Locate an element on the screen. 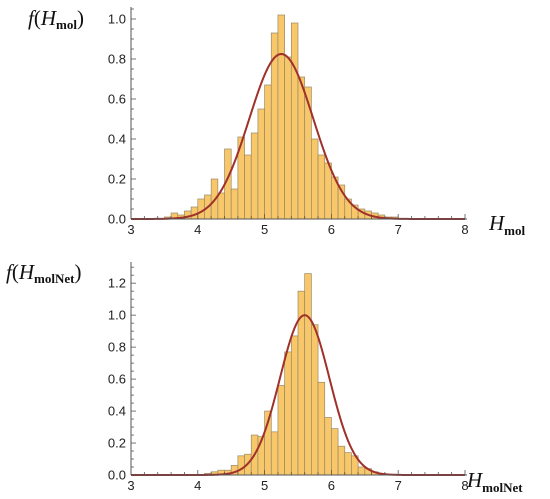 The image size is (550, 499). y-tick-label: 1.2 is located at coordinates (117, 283).